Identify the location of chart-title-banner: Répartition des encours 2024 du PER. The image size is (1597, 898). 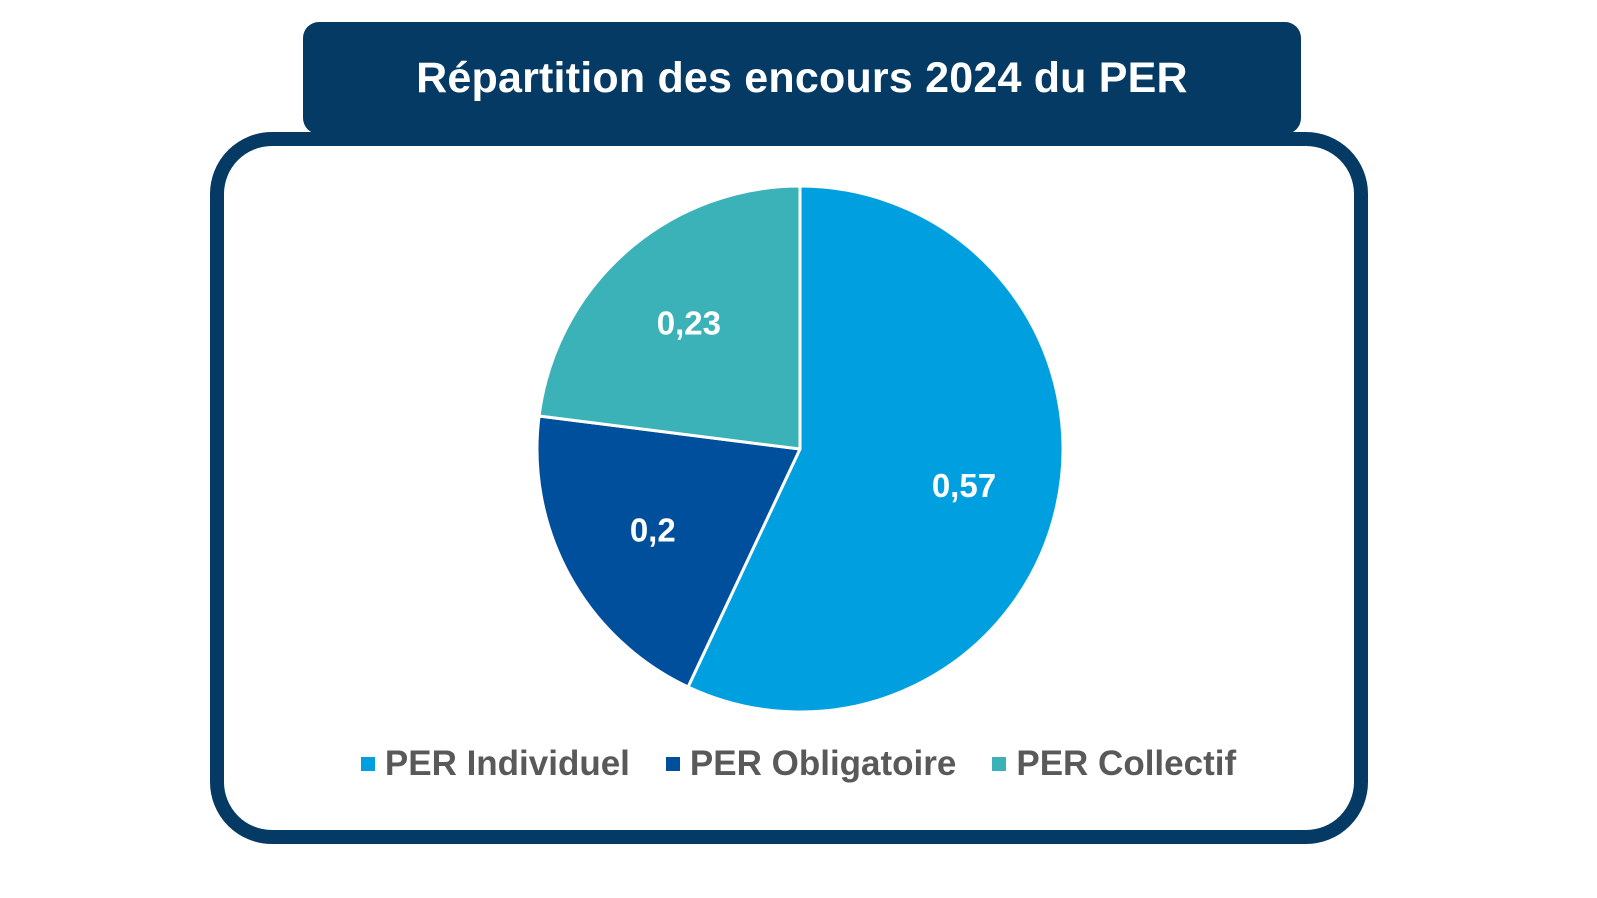
(802, 78).